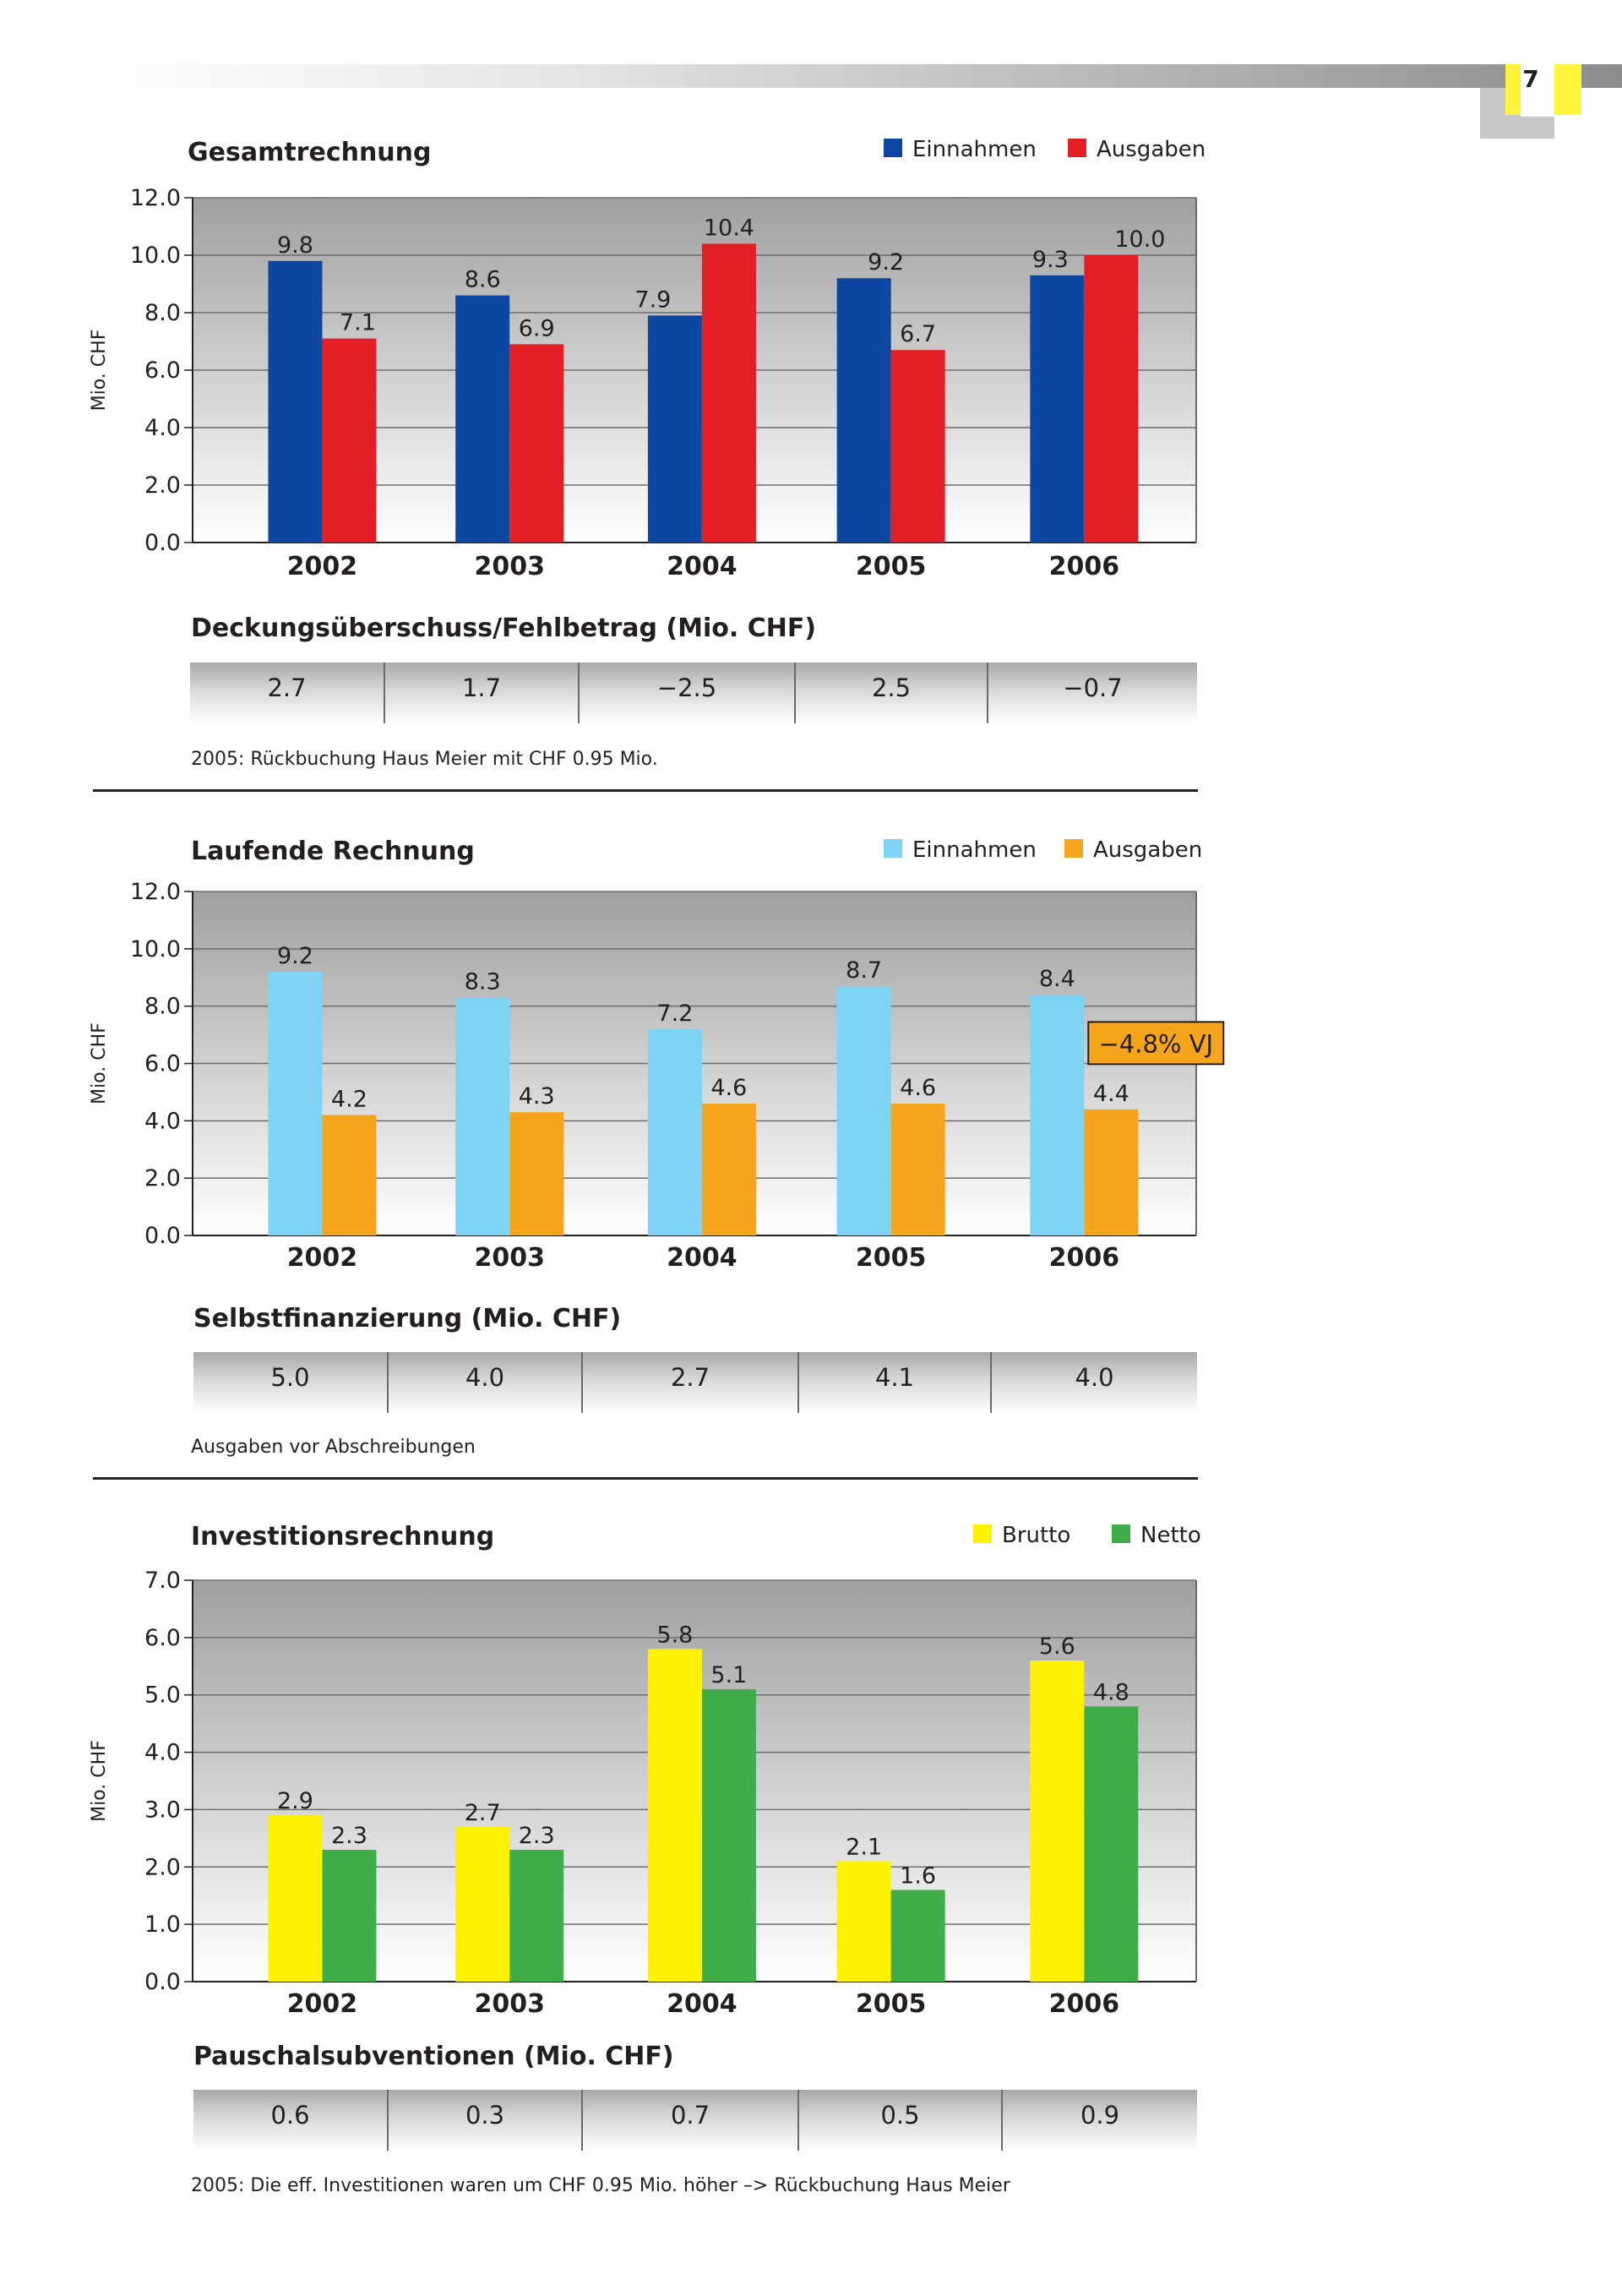  Describe the element at coordinates (703, 2004) in the screenshot. I see `x-category-label: 2004` at that location.